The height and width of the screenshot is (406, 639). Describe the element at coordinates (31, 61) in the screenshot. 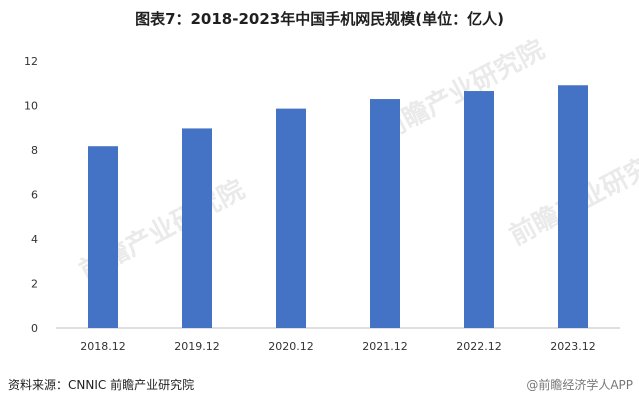

I see `y-tick-label: 12` at that location.